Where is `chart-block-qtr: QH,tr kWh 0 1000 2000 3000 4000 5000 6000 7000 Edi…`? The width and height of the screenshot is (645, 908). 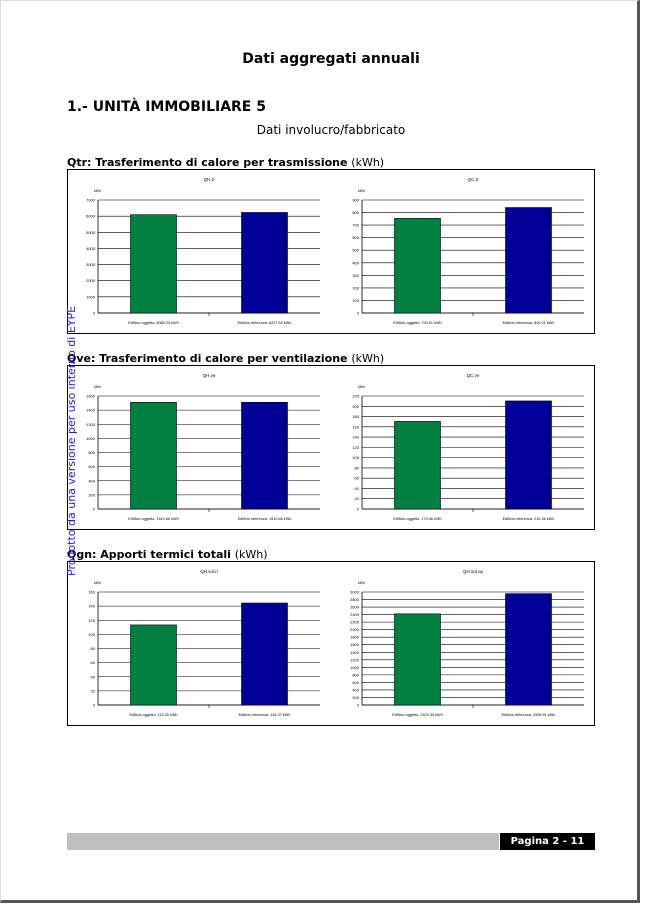 chart-block-qtr: QH,tr kWh 0 1000 2000 3000 4000 5000 6000 7000 Edi… is located at coordinates (331, 251).